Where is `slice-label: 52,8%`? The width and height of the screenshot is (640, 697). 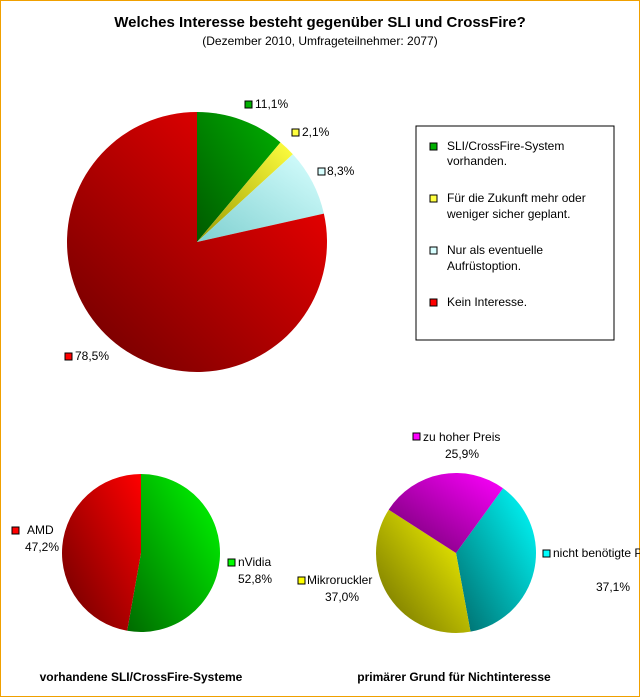 slice-label: 52,8% is located at coordinates (255, 579).